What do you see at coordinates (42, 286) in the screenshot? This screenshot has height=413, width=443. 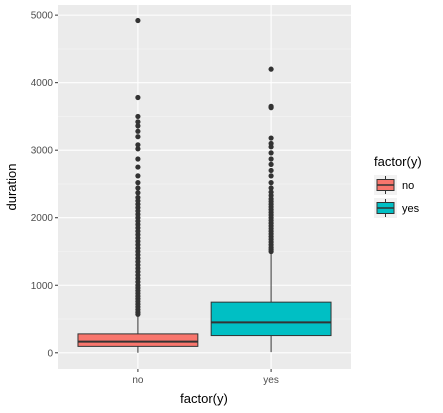 I see `y-tick-label: 1000` at bounding box center [42, 286].